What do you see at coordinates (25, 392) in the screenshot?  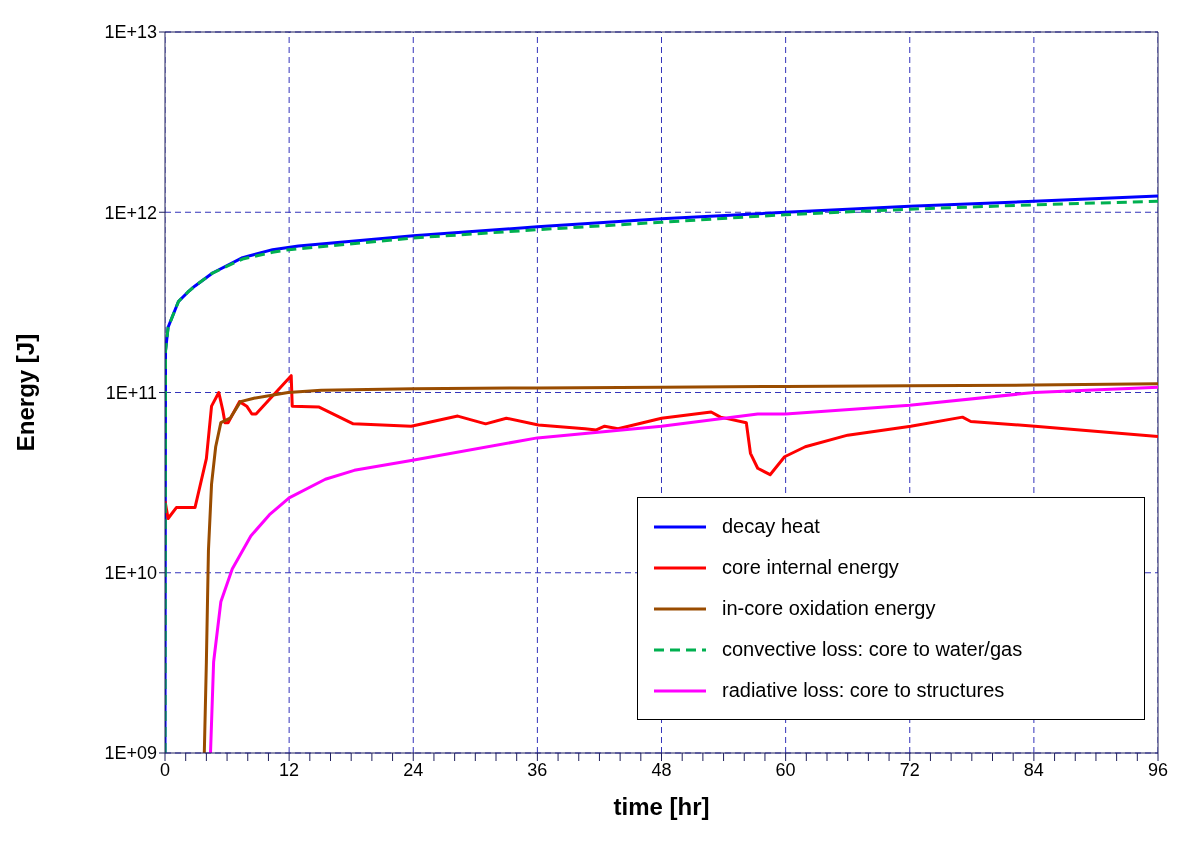 I see `y-axis-title: Energy [J]` at bounding box center [25, 392].